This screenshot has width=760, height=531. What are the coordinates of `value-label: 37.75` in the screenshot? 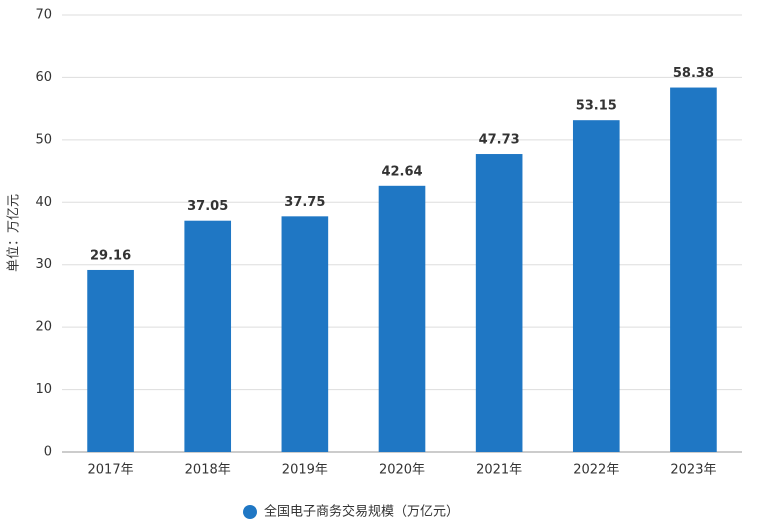 It's located at (304, 202).